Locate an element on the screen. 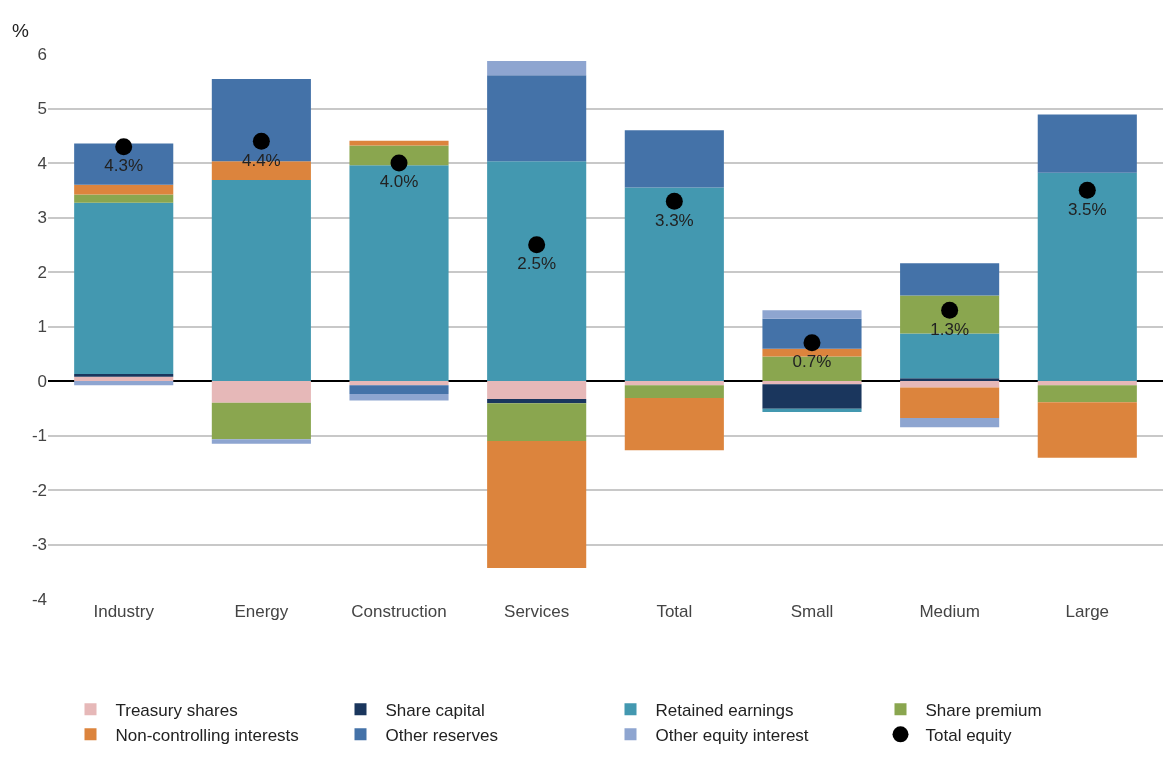 This screenshot has height=778, width=1167. y-tick-label: 6 is located at coordinates (42, 54).